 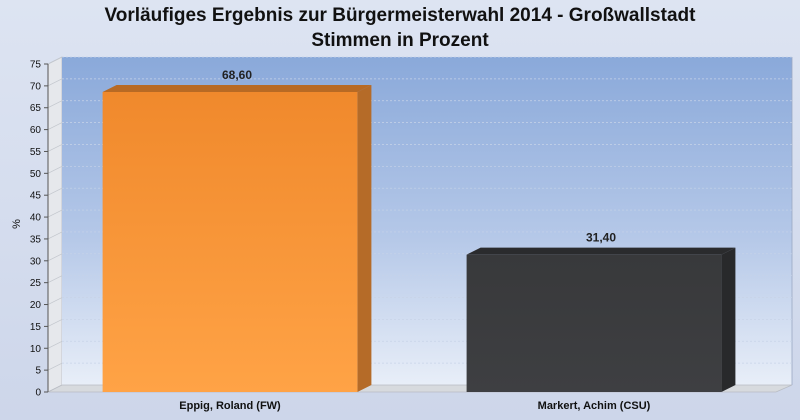 I want to click on data-label: 31,40, so click(x=601, y=238).